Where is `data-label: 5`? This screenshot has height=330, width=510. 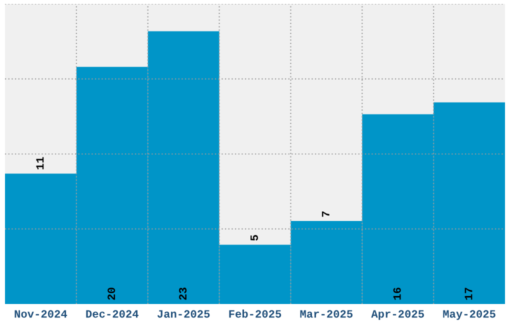
data-label: 5 is located at coordinates (254, 238).